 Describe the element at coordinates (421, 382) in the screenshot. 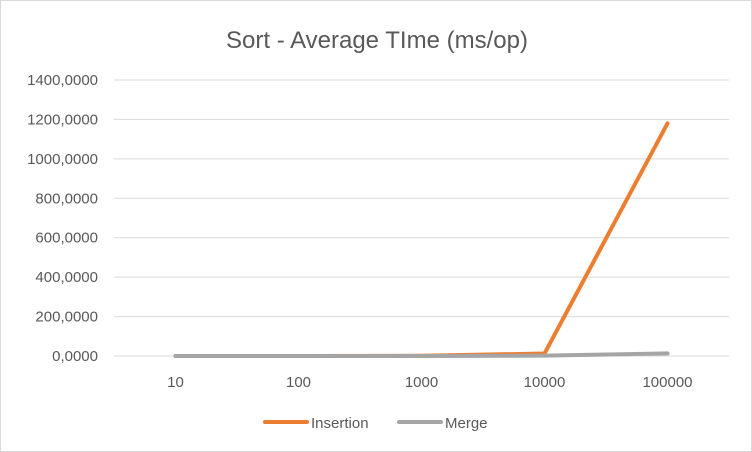

I see `x-tick-label: 1000` at that location.